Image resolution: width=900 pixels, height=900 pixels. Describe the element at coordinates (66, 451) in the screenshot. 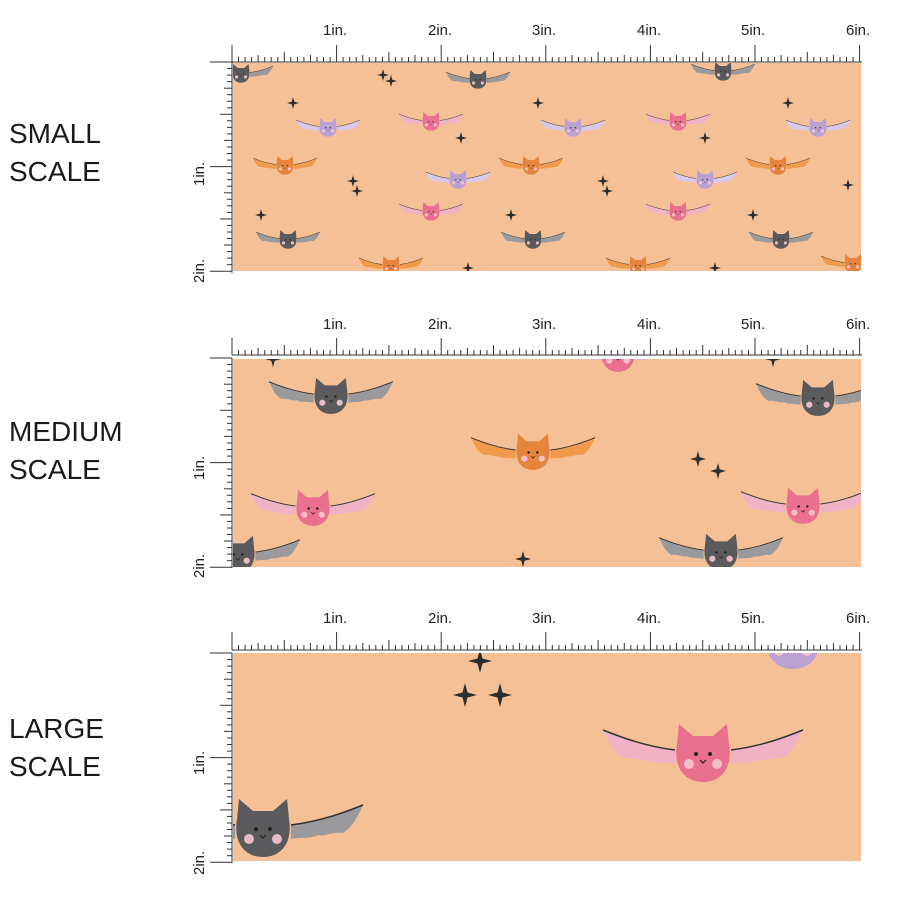

I see `medium-scale-label: MEDIUM SCALE` at that location.